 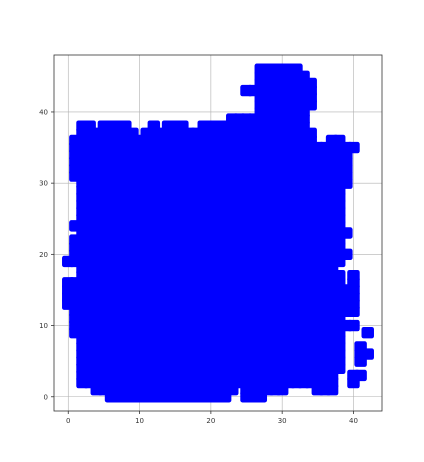 What do you see at coordinates (68, 421) in the screenshot?
I see `x-tick-label: 0` at bounding box center [68, 421].